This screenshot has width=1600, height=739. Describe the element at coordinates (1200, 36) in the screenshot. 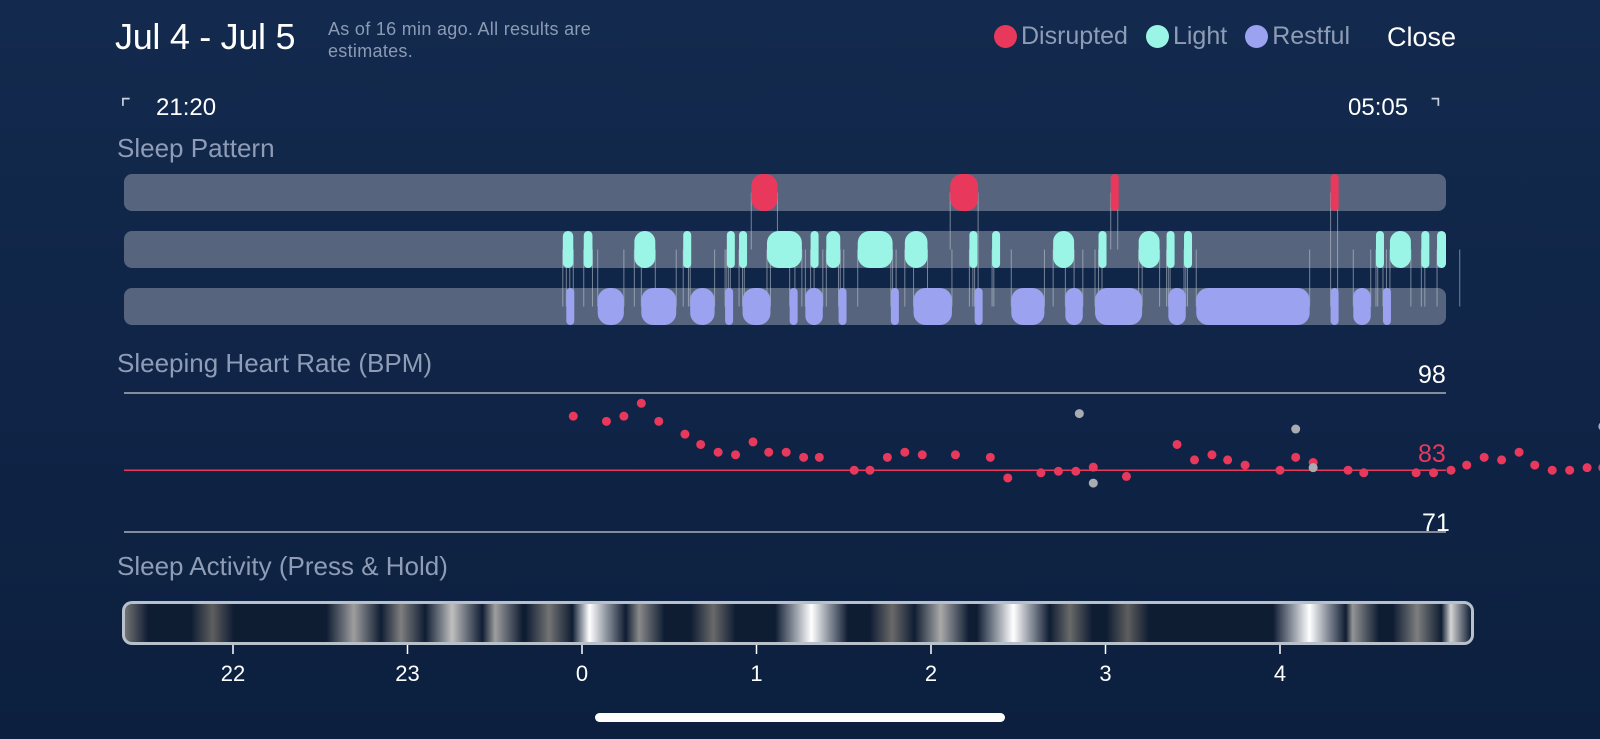

I see `legend-label-light: Light` at that location.